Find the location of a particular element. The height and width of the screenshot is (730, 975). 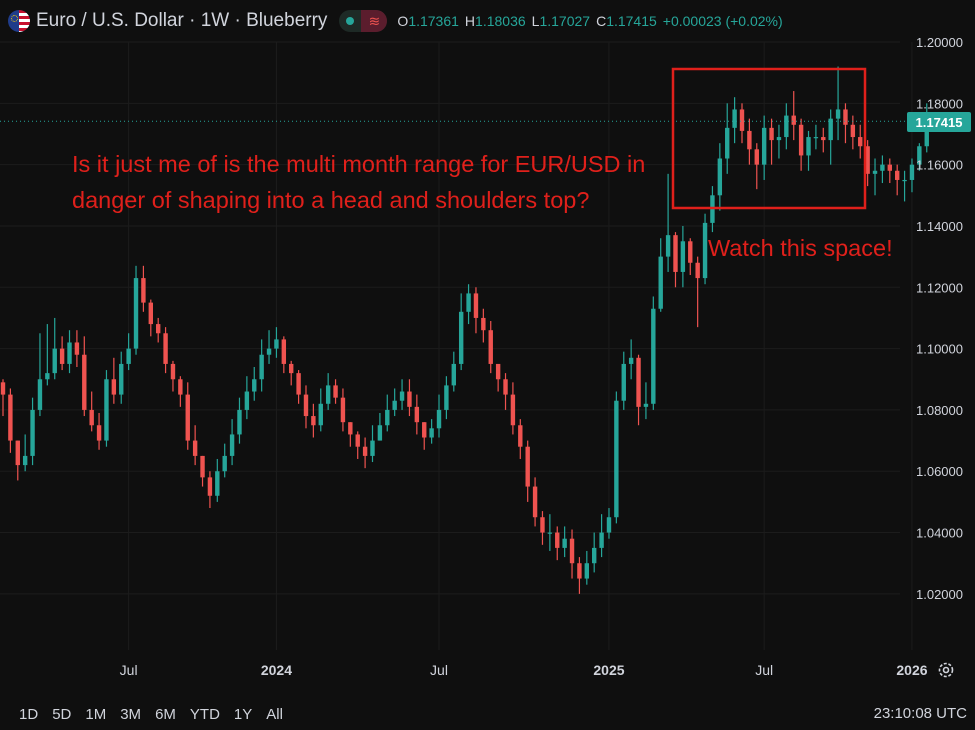

y-tick-label: 1.12000 is located at coordinates (939, 287).